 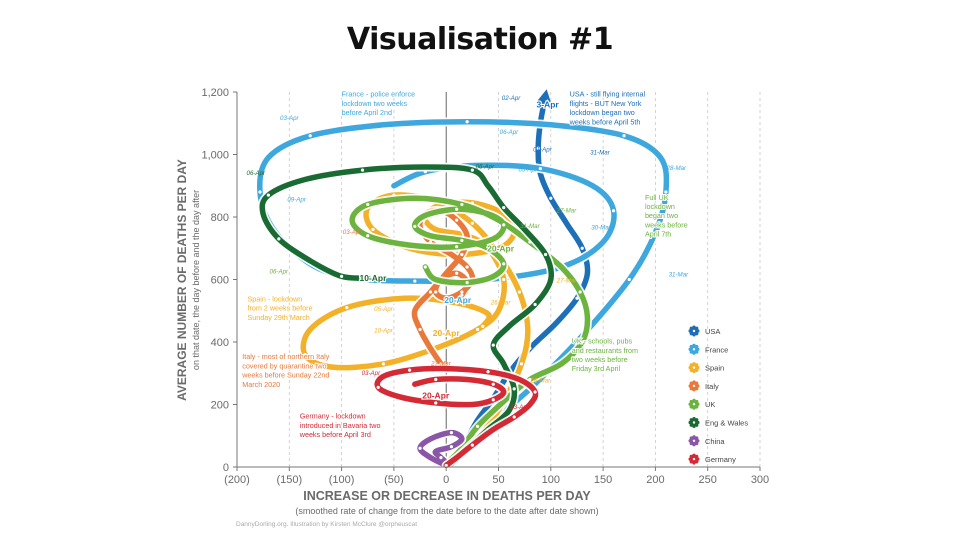 I want to click on x-tick-label: 0, so click(x=446, y=480).